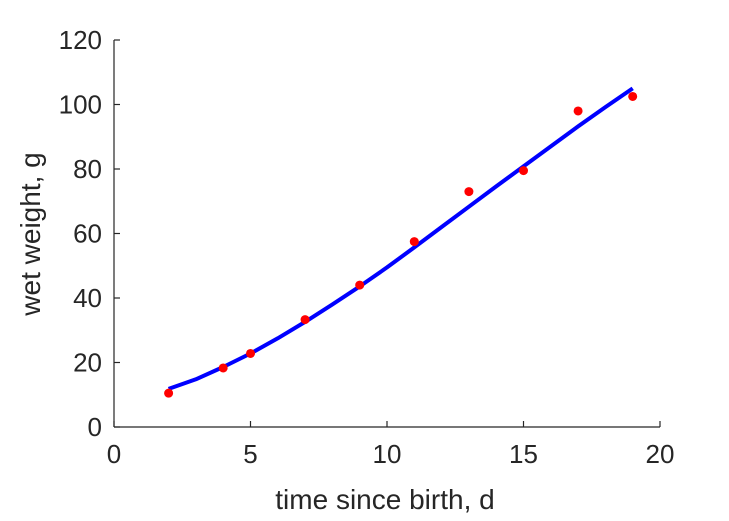 The width and height of the screenshot is (729, 521). Describe the element at coordinates (384, 499) in the screenshot. I see `x-axis-label: time since birth, d` at that location.